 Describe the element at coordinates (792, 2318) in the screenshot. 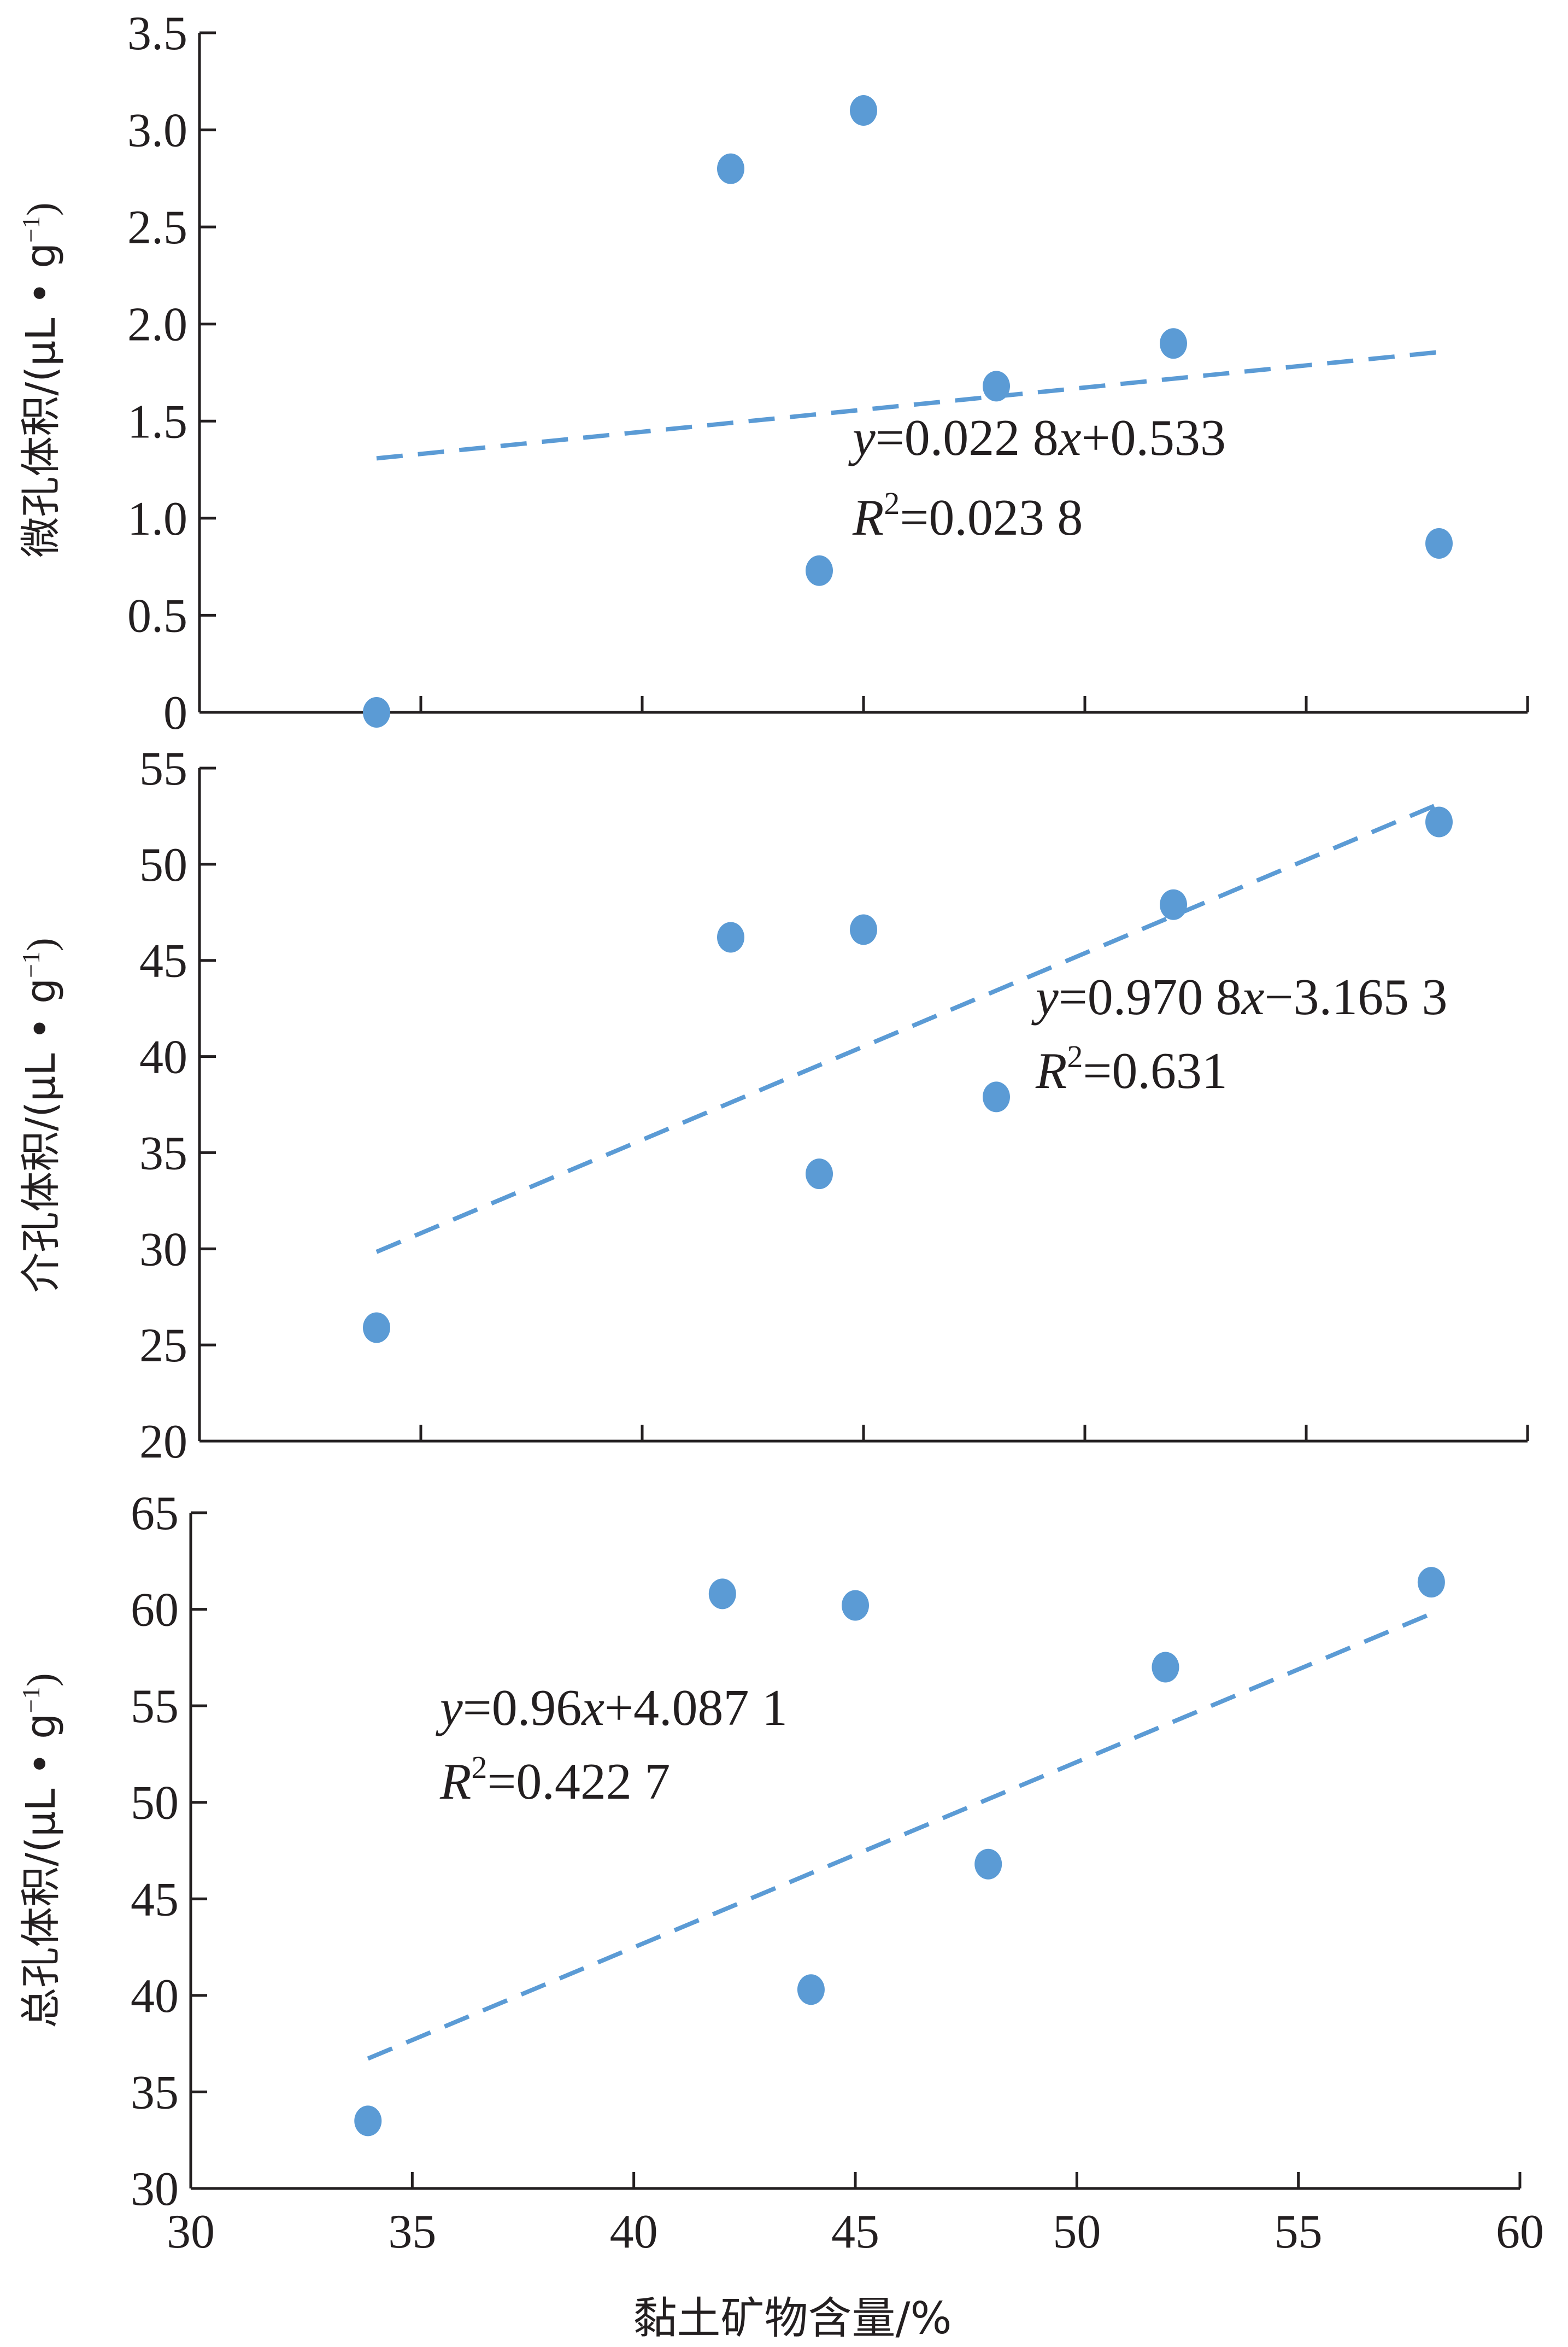

I see `x-axis-label: 黏土矿物含量/%` at that location.